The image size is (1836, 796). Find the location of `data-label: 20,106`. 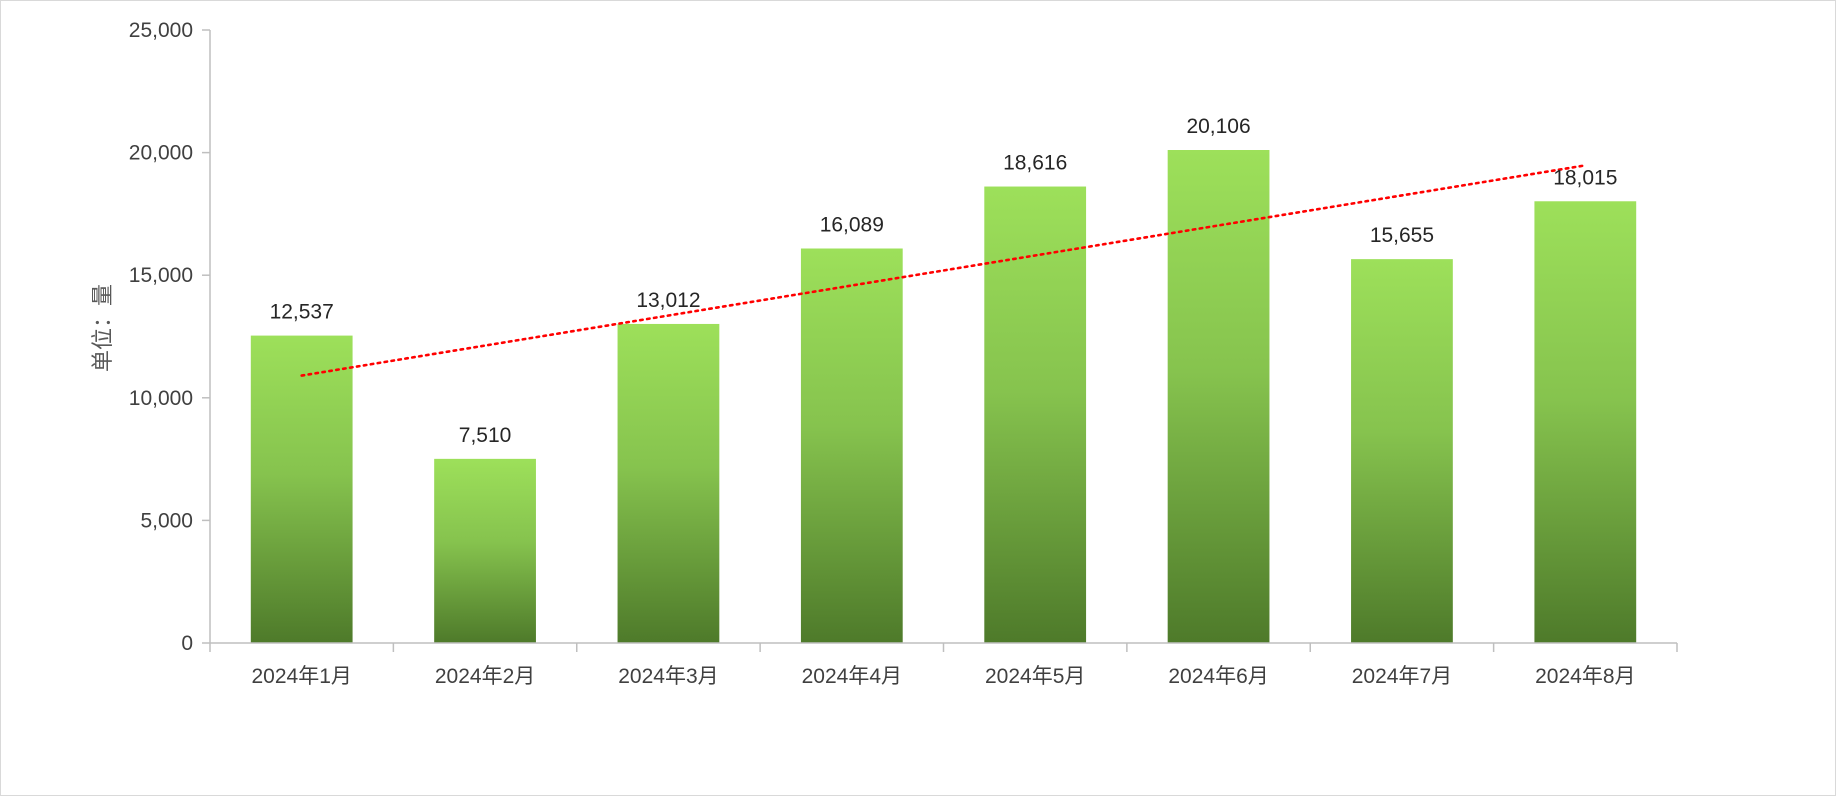

data-label: 20,106 is located at coordinates (1218, 126).